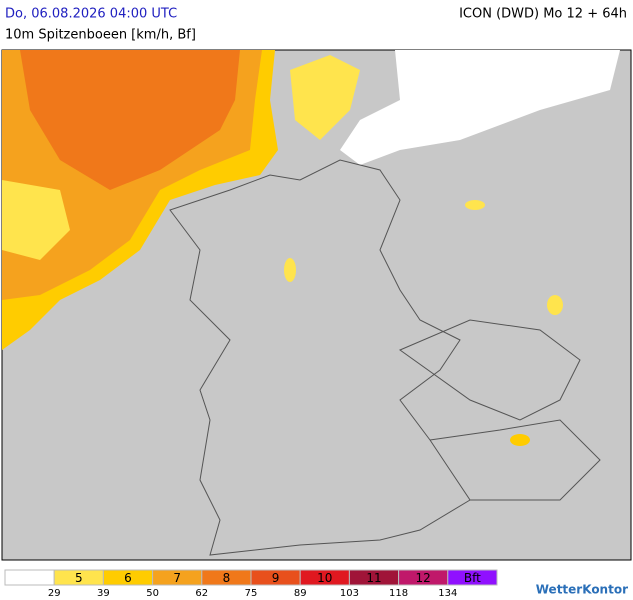 Image resolution: width=633 pixels, height=600 pixels. I want to click on brand: WetterKontor, so click(582, 590).